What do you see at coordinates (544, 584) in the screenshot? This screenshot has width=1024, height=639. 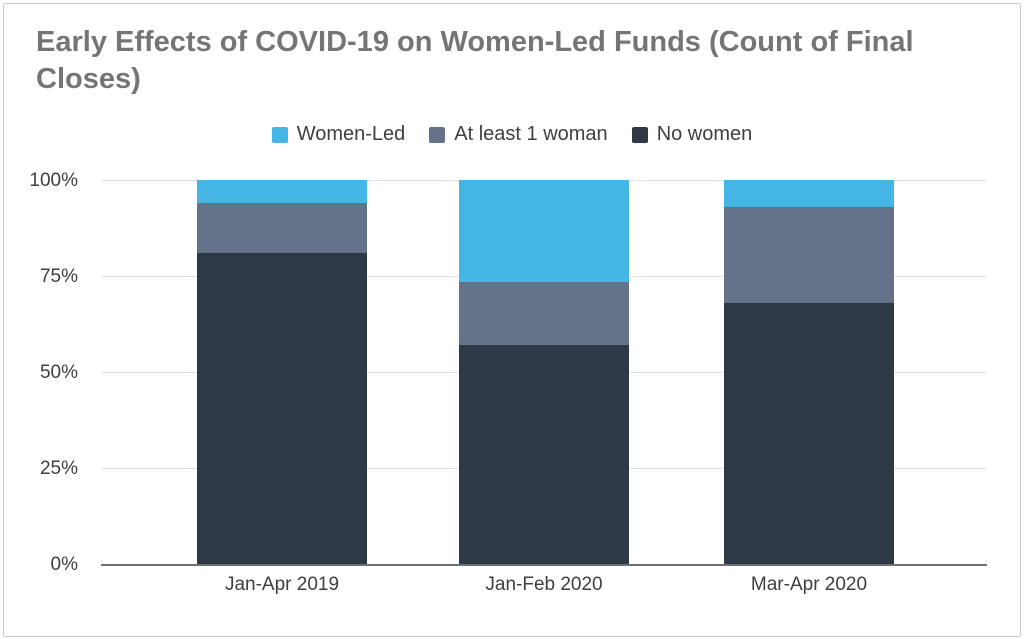 I see `x-axis-label: Jan-Feb 2020` at bounding box center [544, 584].